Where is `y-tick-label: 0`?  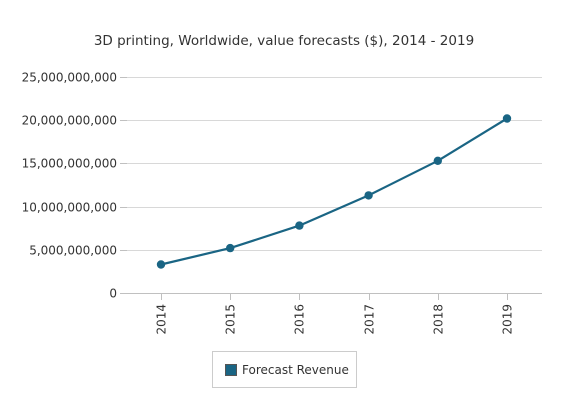
y-tick-label: 0 is located at coordinates (113, 294).